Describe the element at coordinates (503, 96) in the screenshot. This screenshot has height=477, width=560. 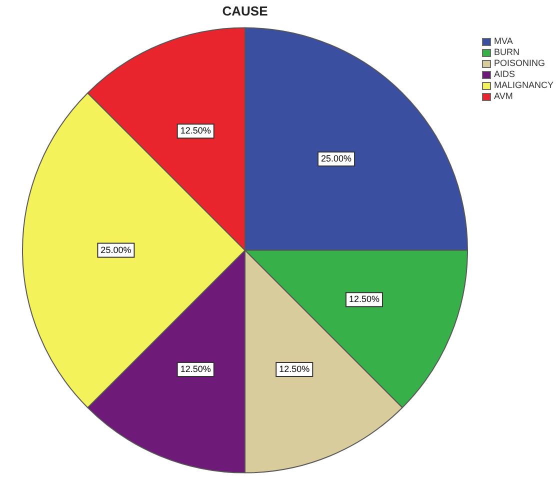
I see `legend-label: AVM` at that location.